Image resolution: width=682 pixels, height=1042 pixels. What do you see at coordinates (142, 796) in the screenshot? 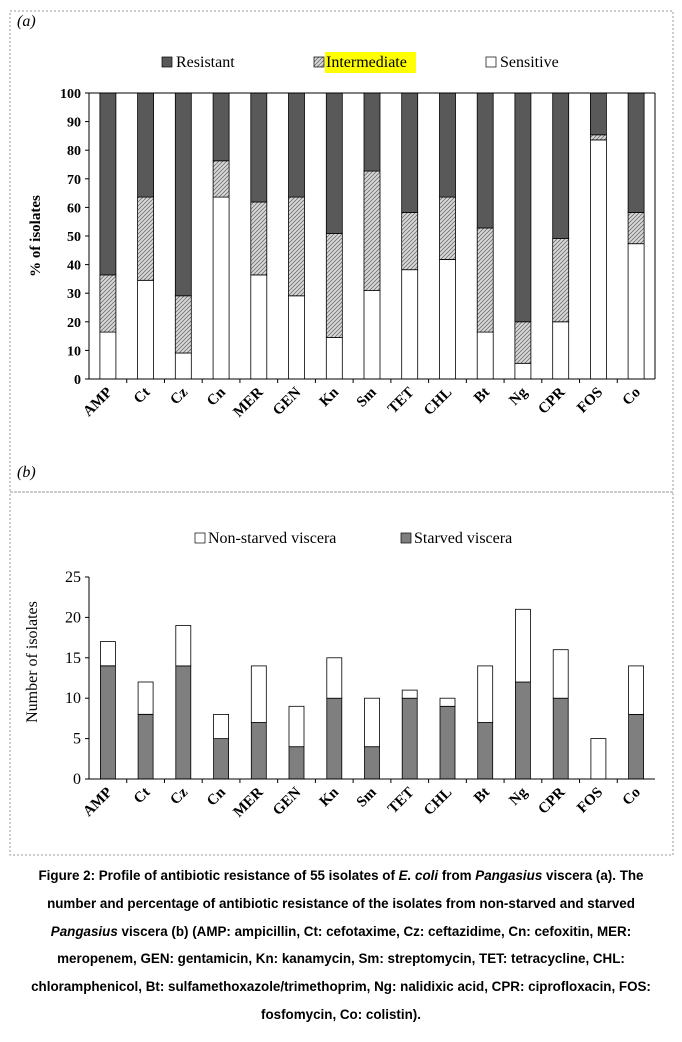
I see `x-category-label-ct: Ct` at bounding box center [142, 796].